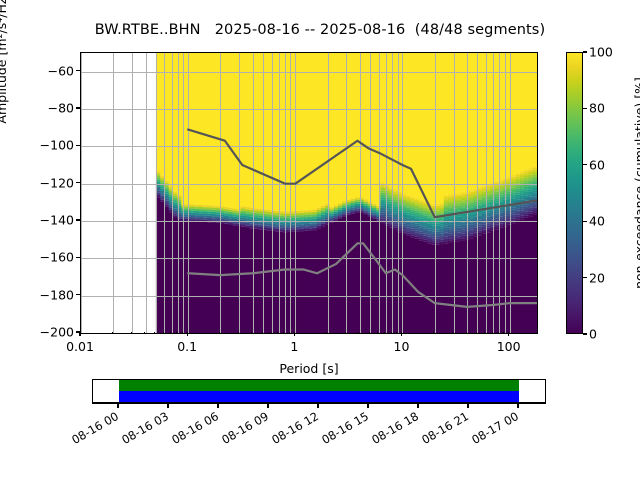 This screenshot has height=480, width=640. What do you see at coordinates (401, 346) in the screenshot?
I see `x-axis-tick-label: 10` at bounding box center [401, 346].